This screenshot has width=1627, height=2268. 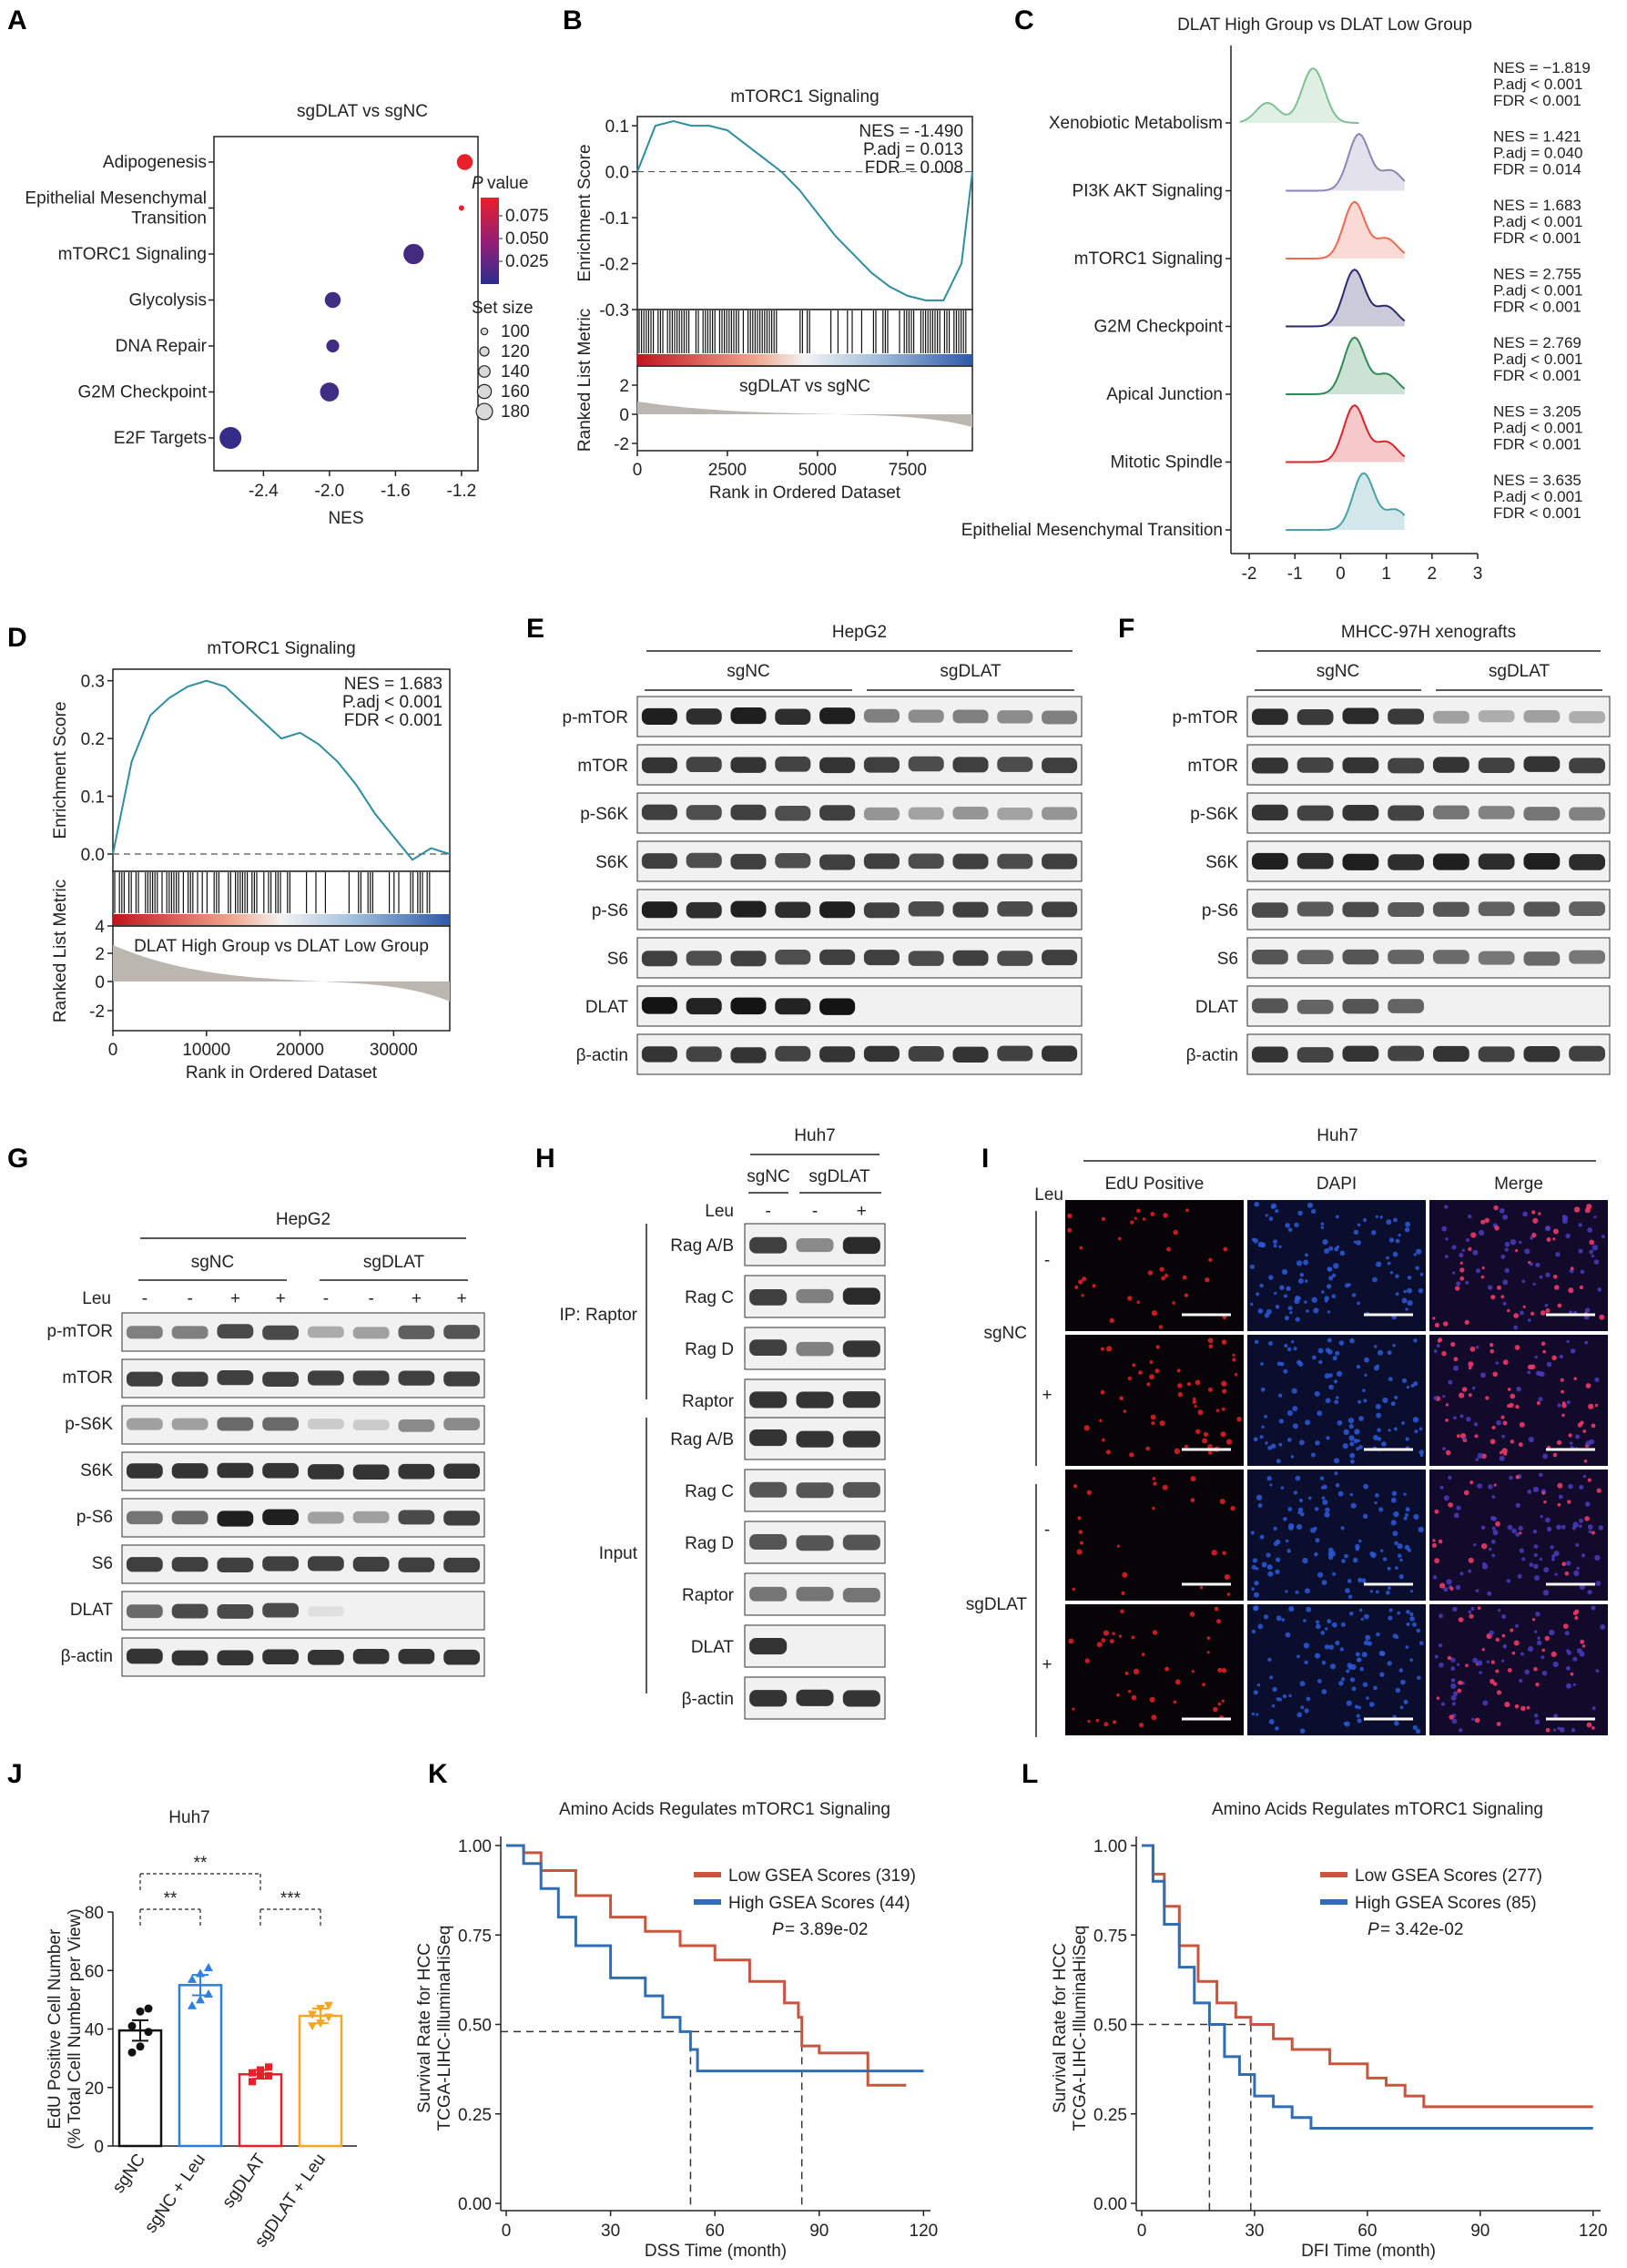 I want to click on protein-label: Rag C, so click(x=709, y=1297).